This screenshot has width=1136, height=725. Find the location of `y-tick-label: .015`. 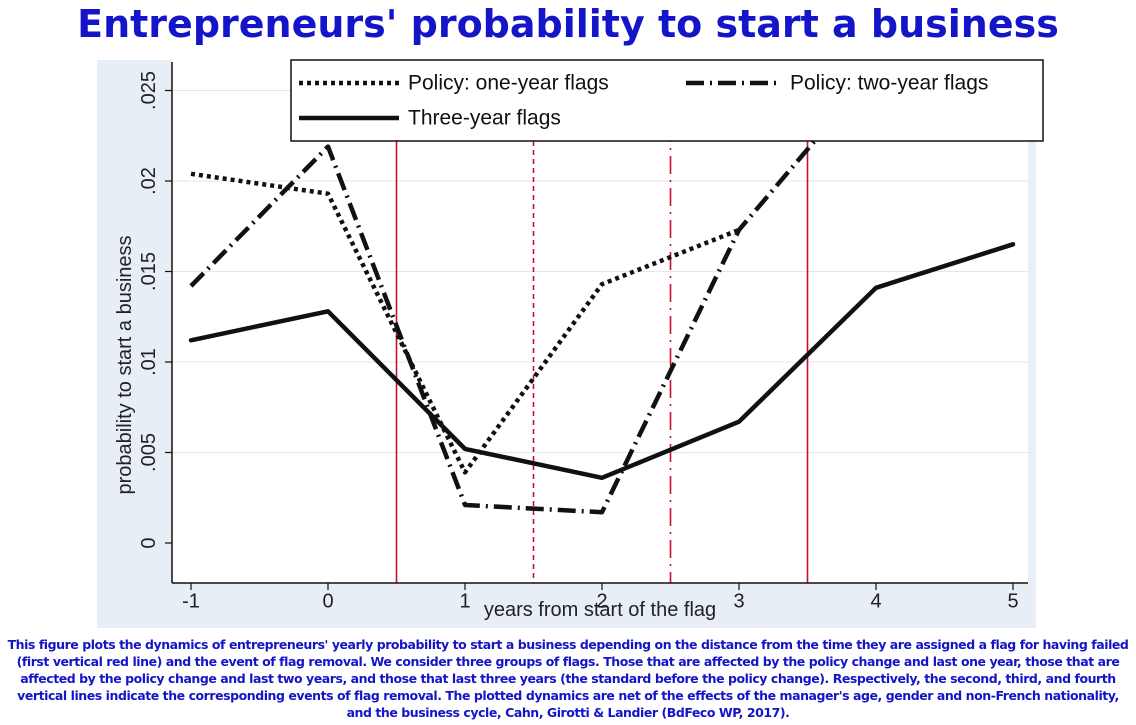

y-tick-label: .015 is located at coordinates (149, 271).